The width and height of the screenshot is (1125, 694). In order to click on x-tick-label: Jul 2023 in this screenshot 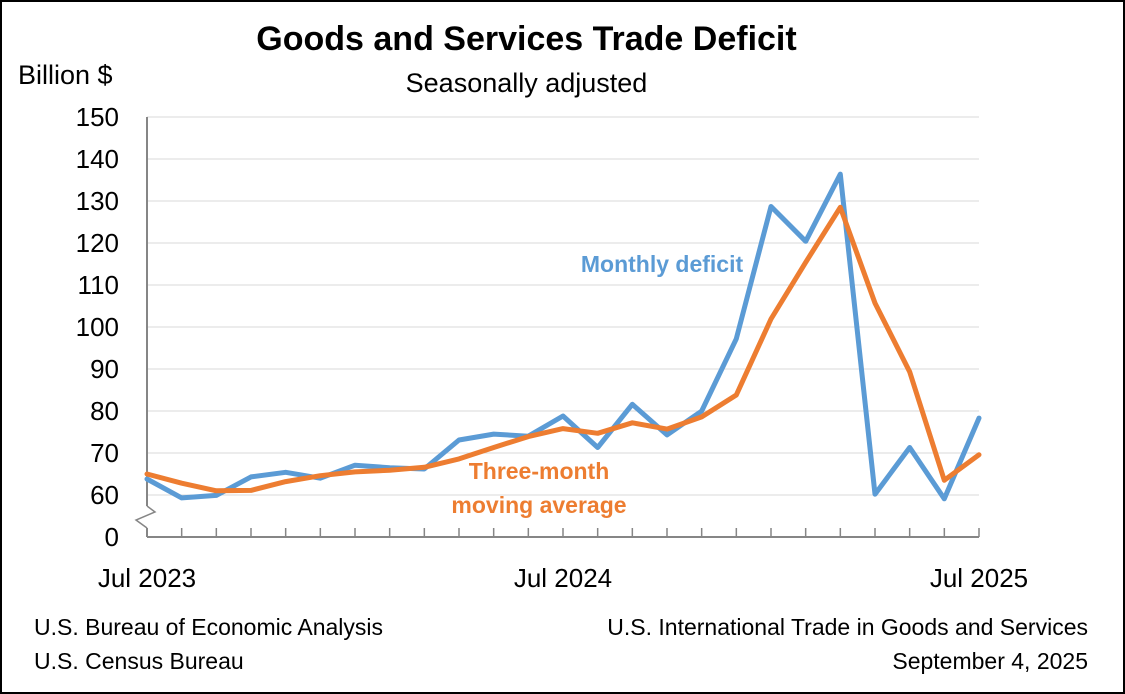, I will do `click(147, 578)`.